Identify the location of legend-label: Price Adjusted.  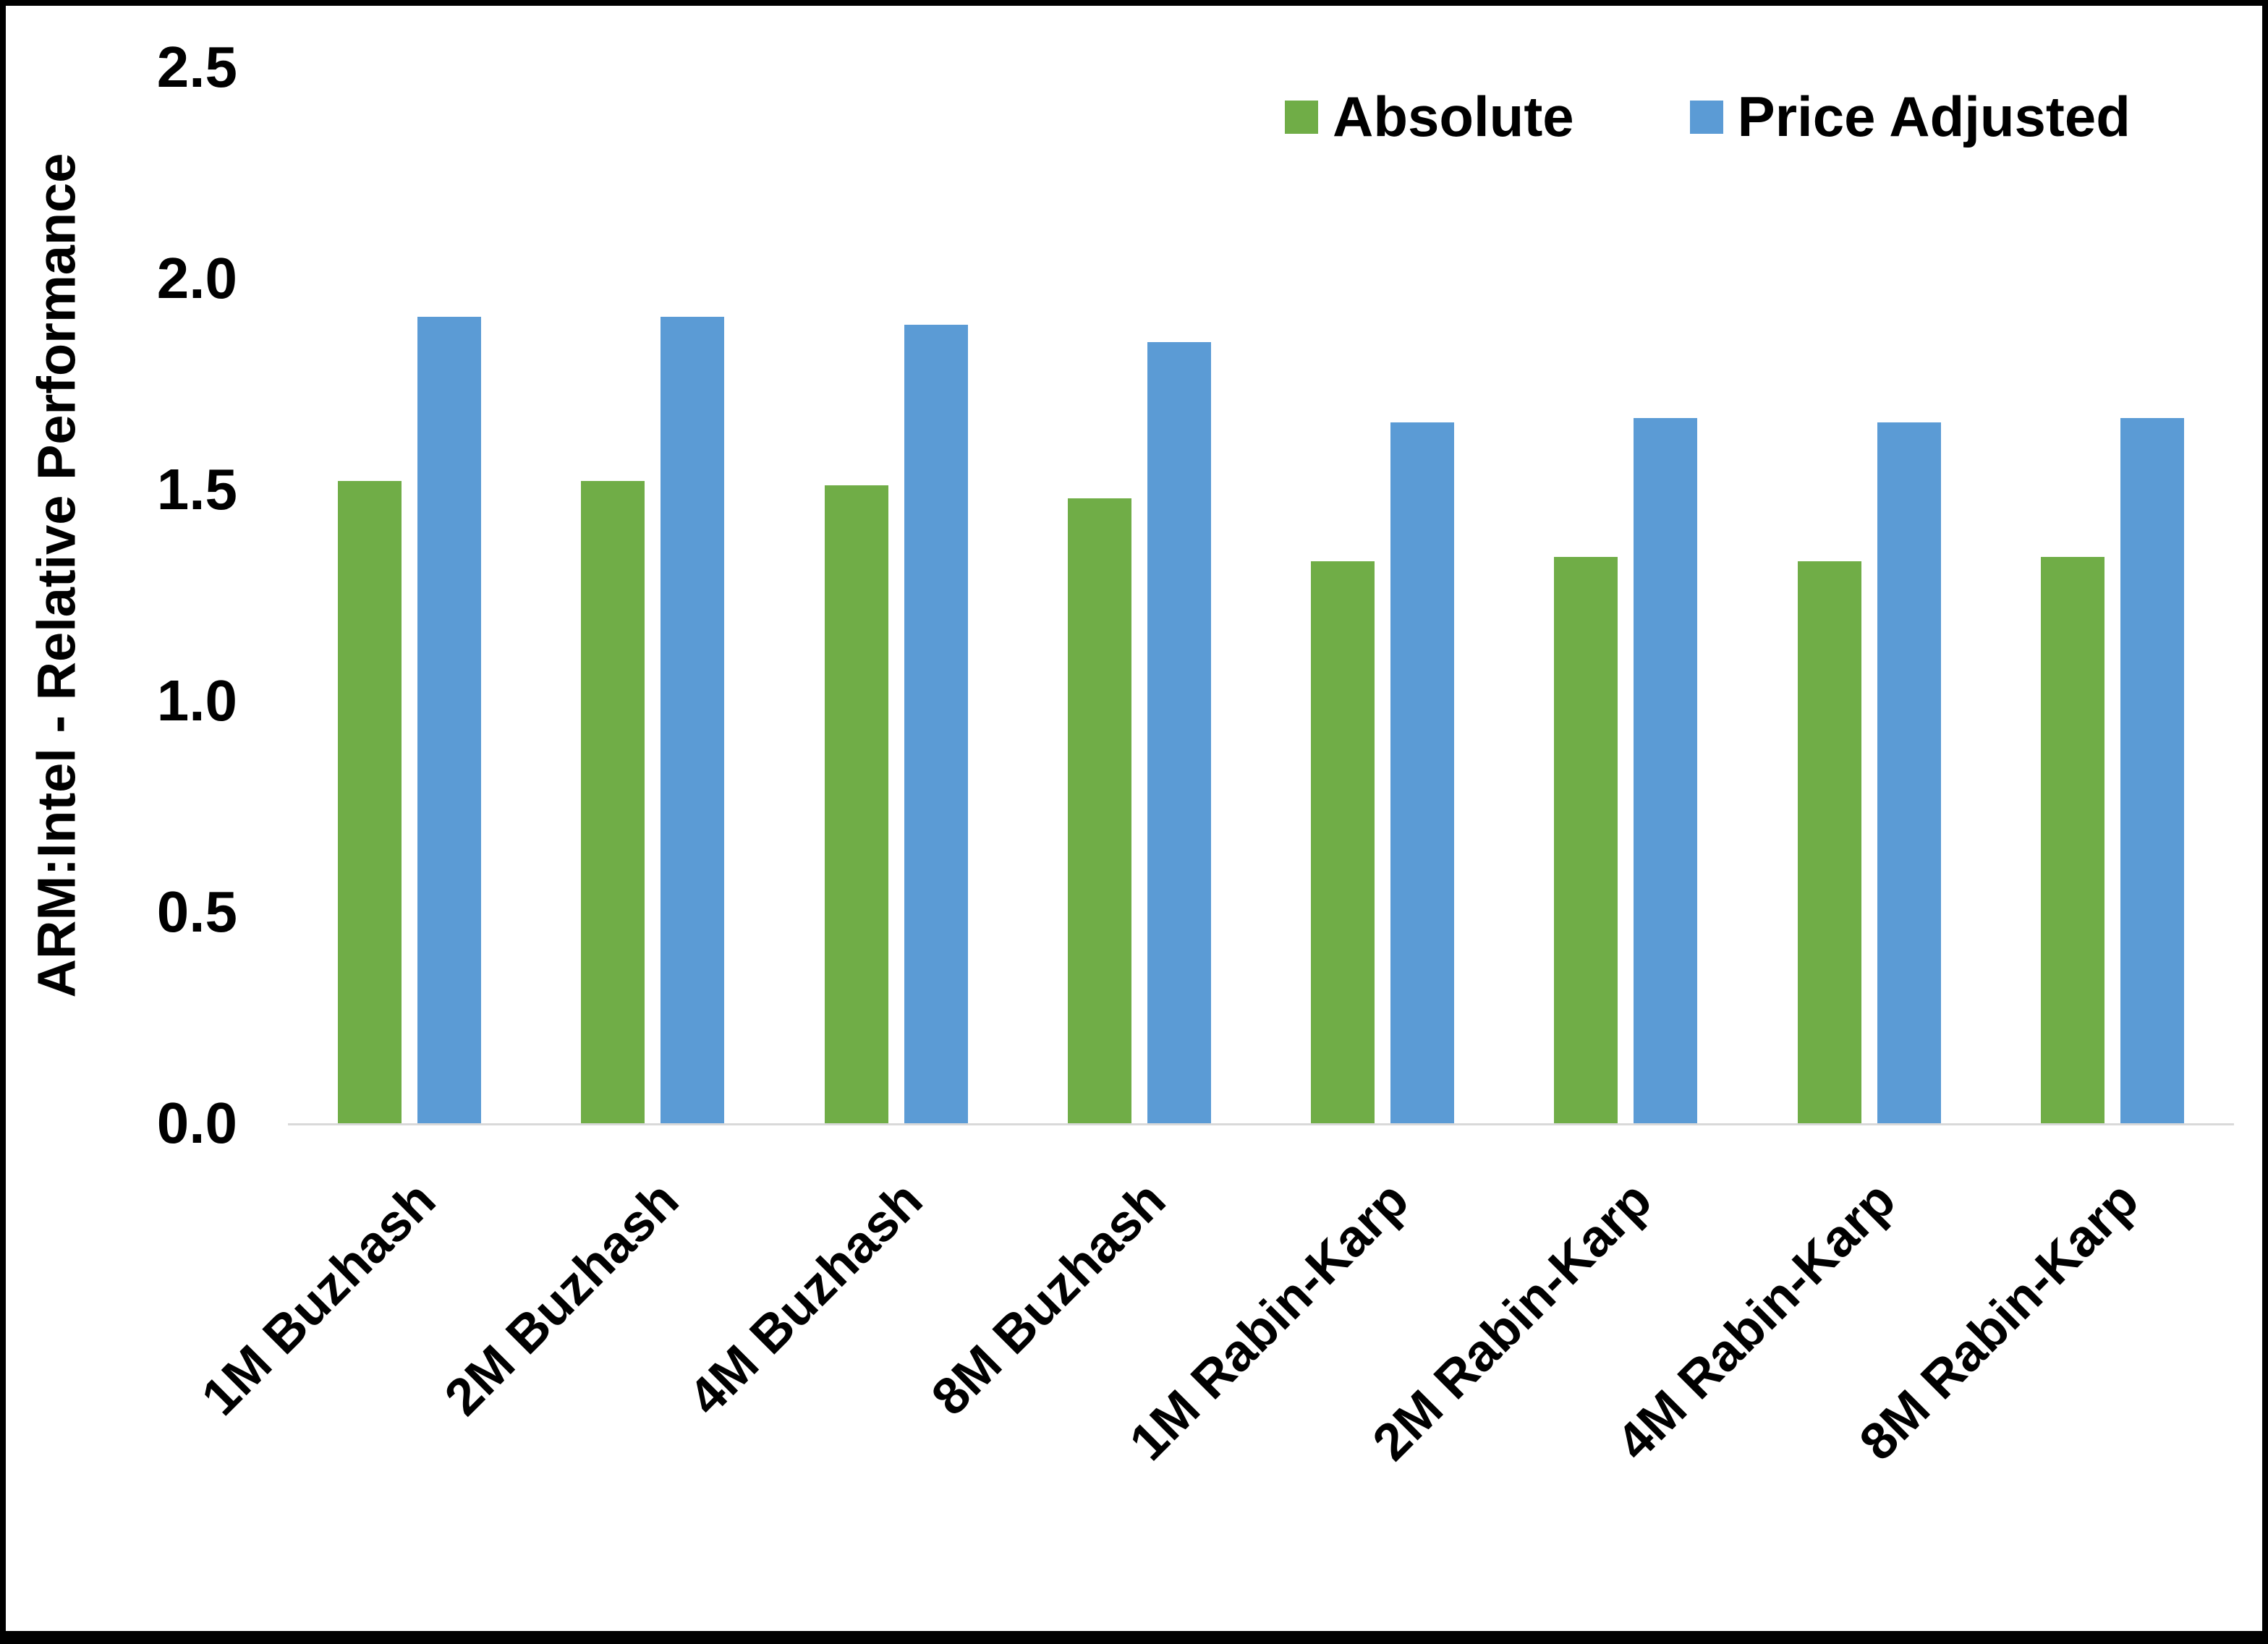
(1934, 116).